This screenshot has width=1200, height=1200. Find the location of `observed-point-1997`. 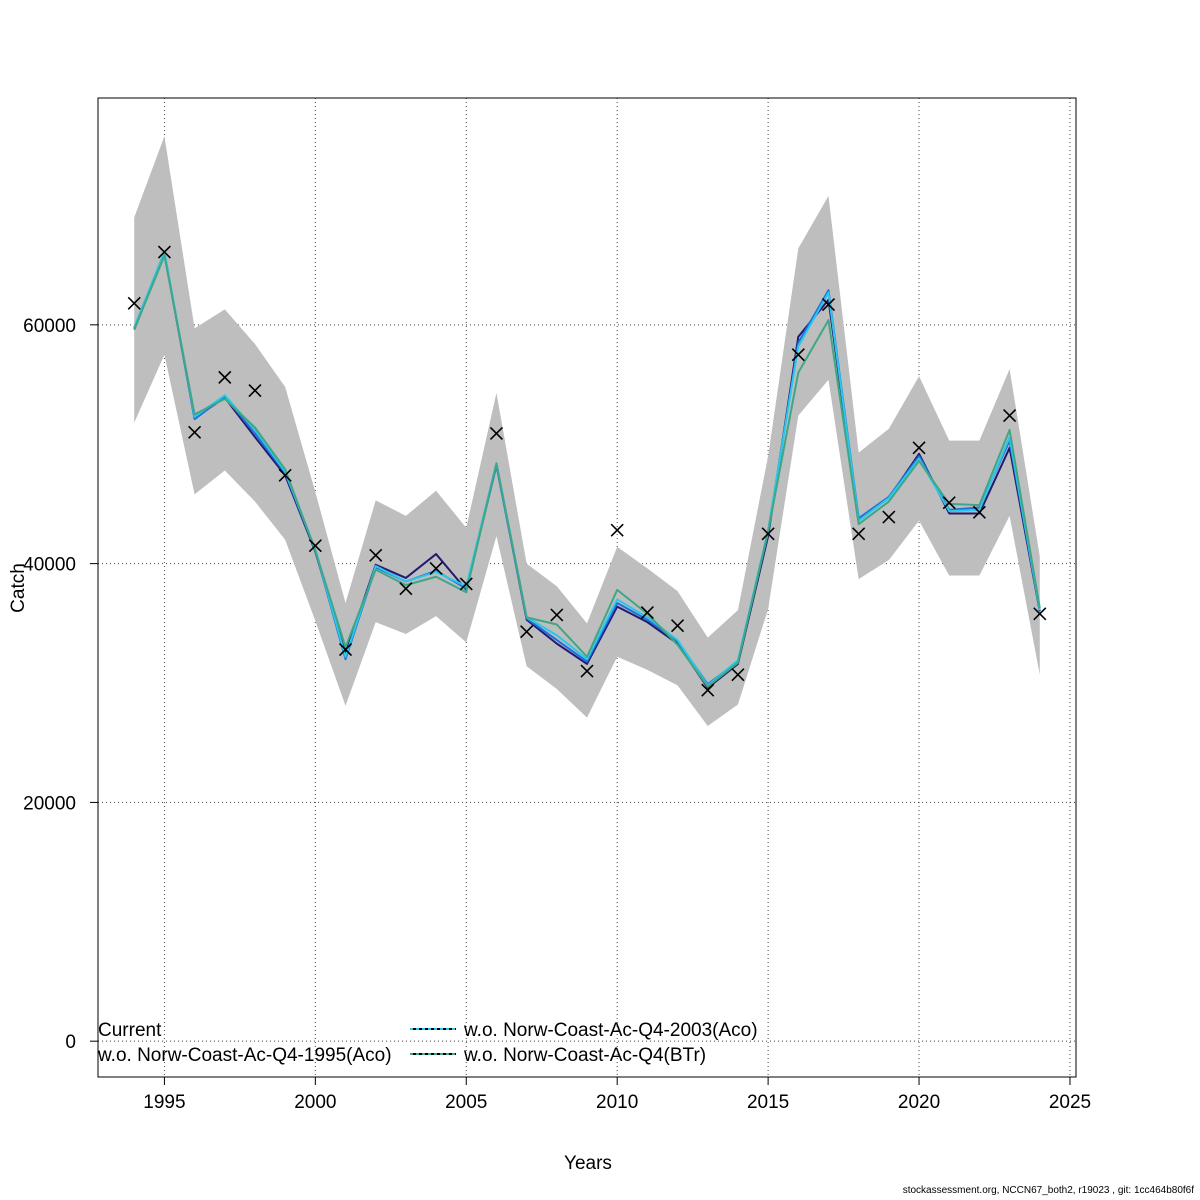

observed-point-1997 is located at coordinates (225, 377).